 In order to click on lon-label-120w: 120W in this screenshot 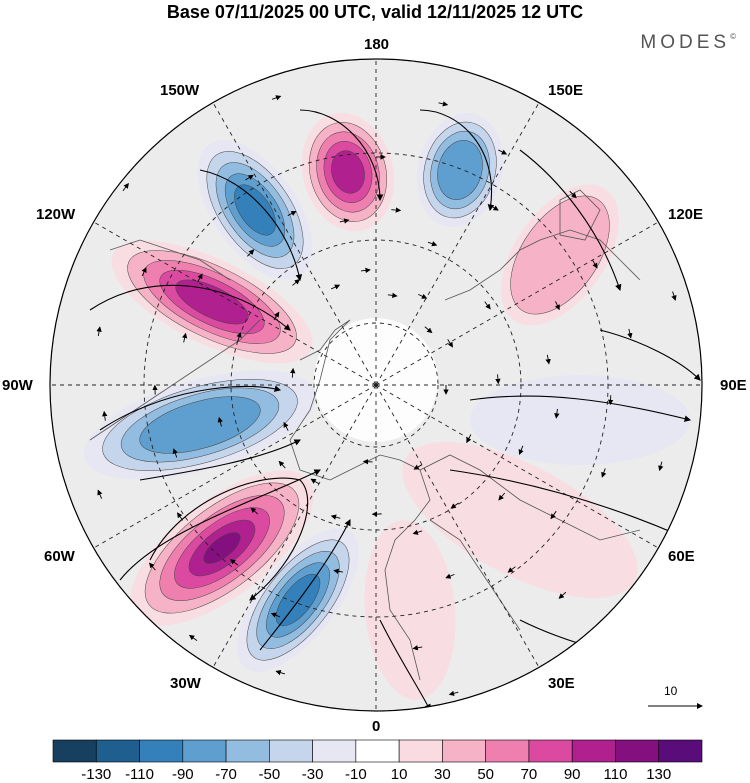, I will do `click(56, 214)`.